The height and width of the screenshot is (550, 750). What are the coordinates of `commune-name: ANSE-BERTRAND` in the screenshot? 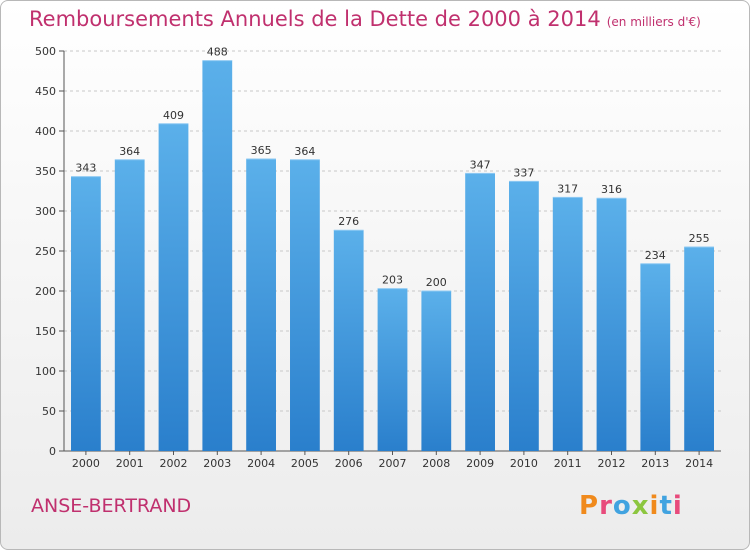 It's located at (111, 506).